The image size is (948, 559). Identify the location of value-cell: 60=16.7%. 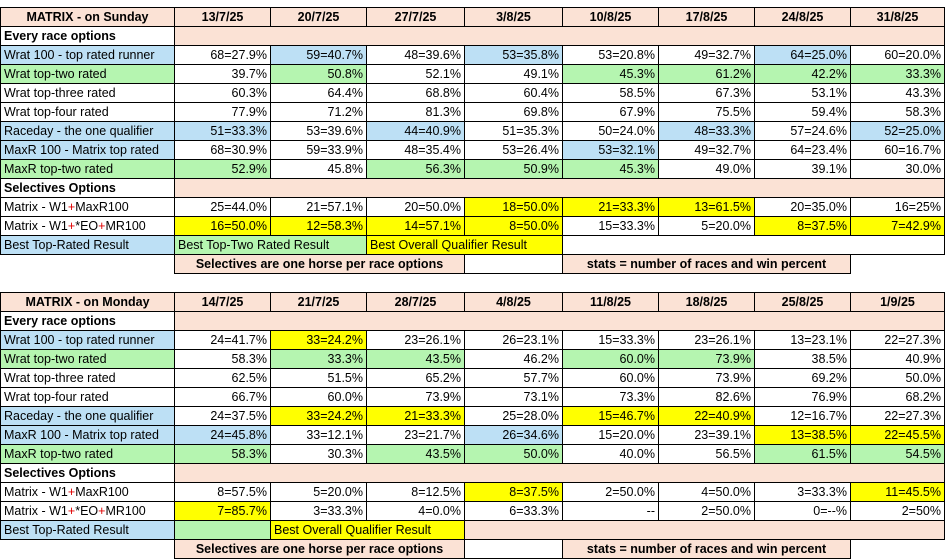
(897, 150).